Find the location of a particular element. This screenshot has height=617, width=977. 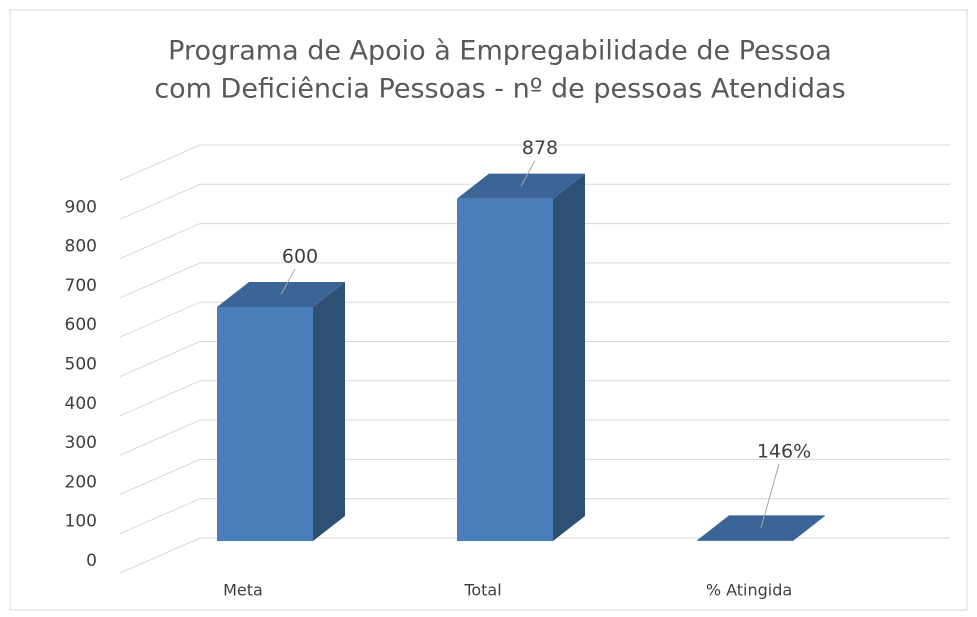

y-tick-label: 200 is located at coordinates (81, 482).